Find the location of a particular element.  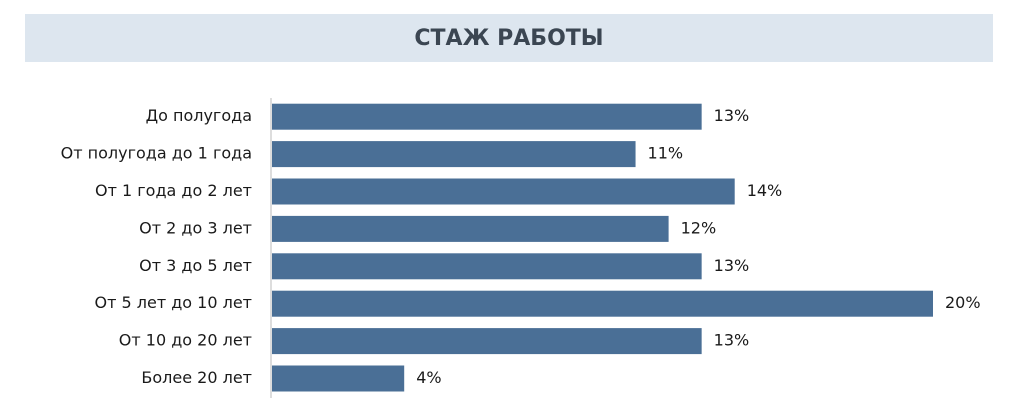

category-label: От 3 до 5 лет is located at coordinates (195, 265).